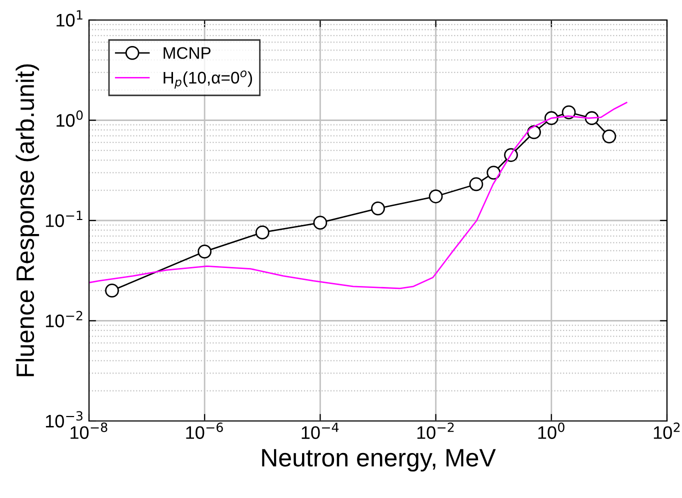 The image size is (682, 498). What do you see at coordinates (435, 430) in the screenshot?
I see `x-tick-label: 10$^{−2}$` at bounding box center [435, 430].